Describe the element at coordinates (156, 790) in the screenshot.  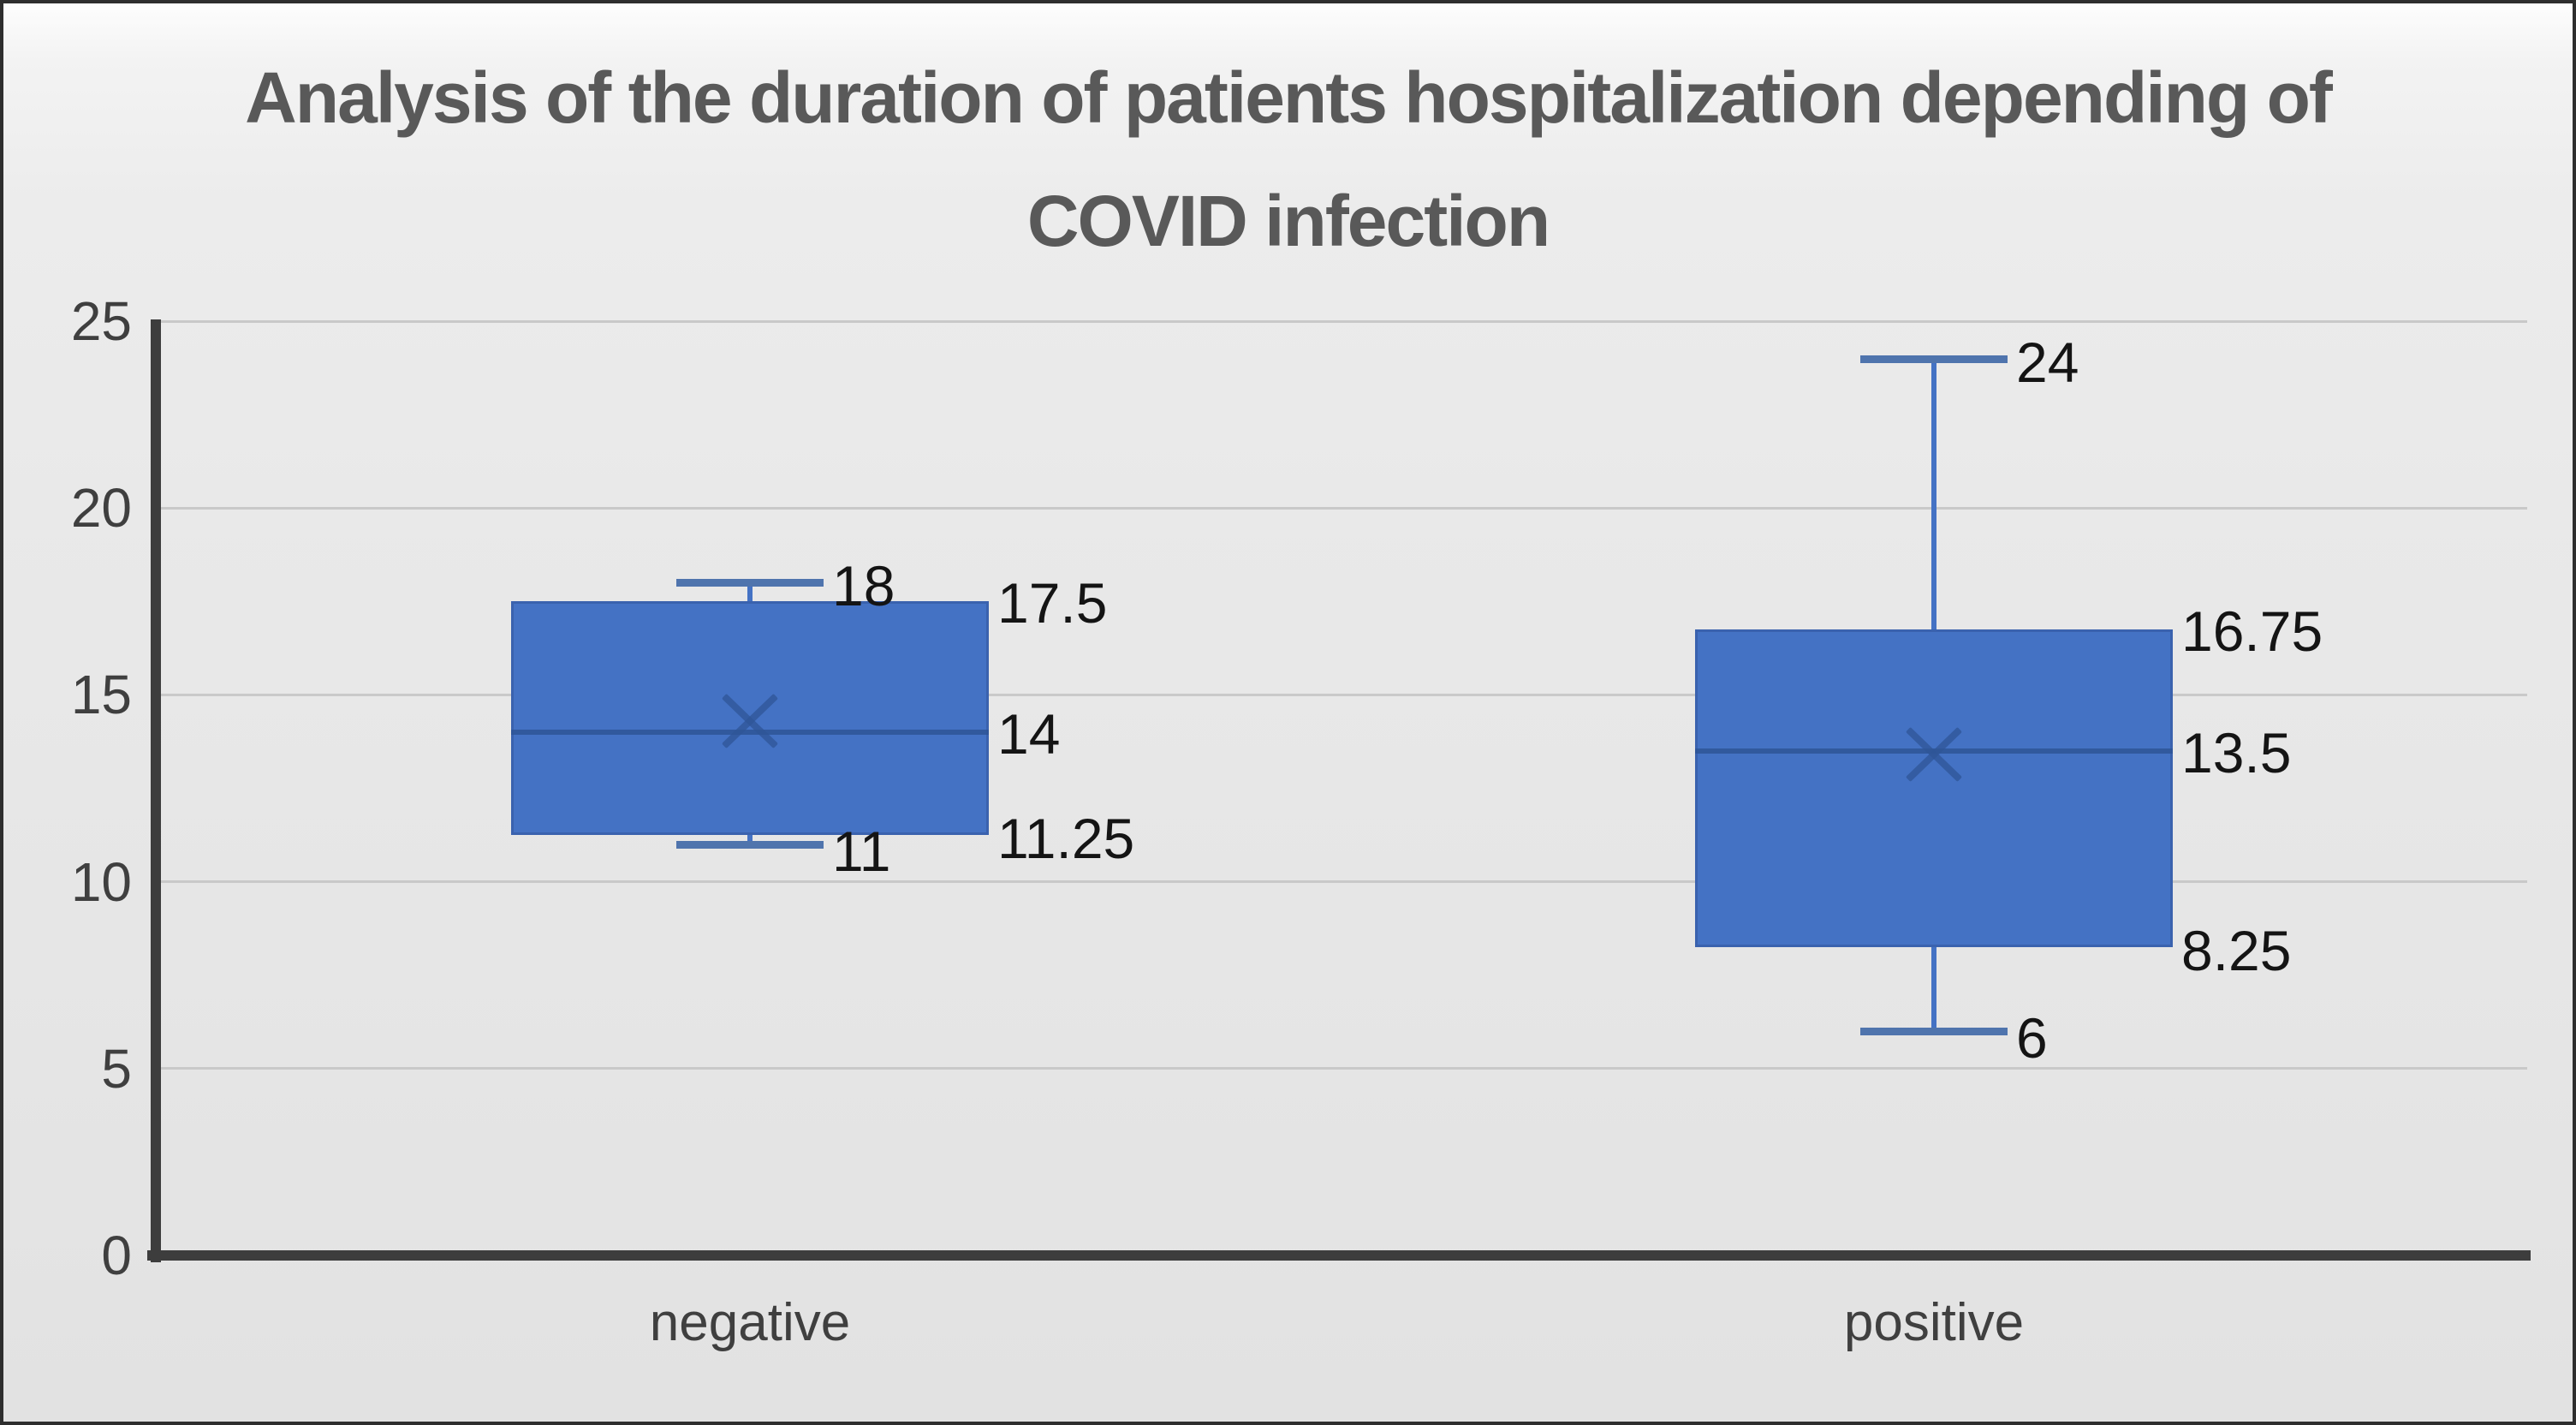
I see `y-axis-line` at that location.